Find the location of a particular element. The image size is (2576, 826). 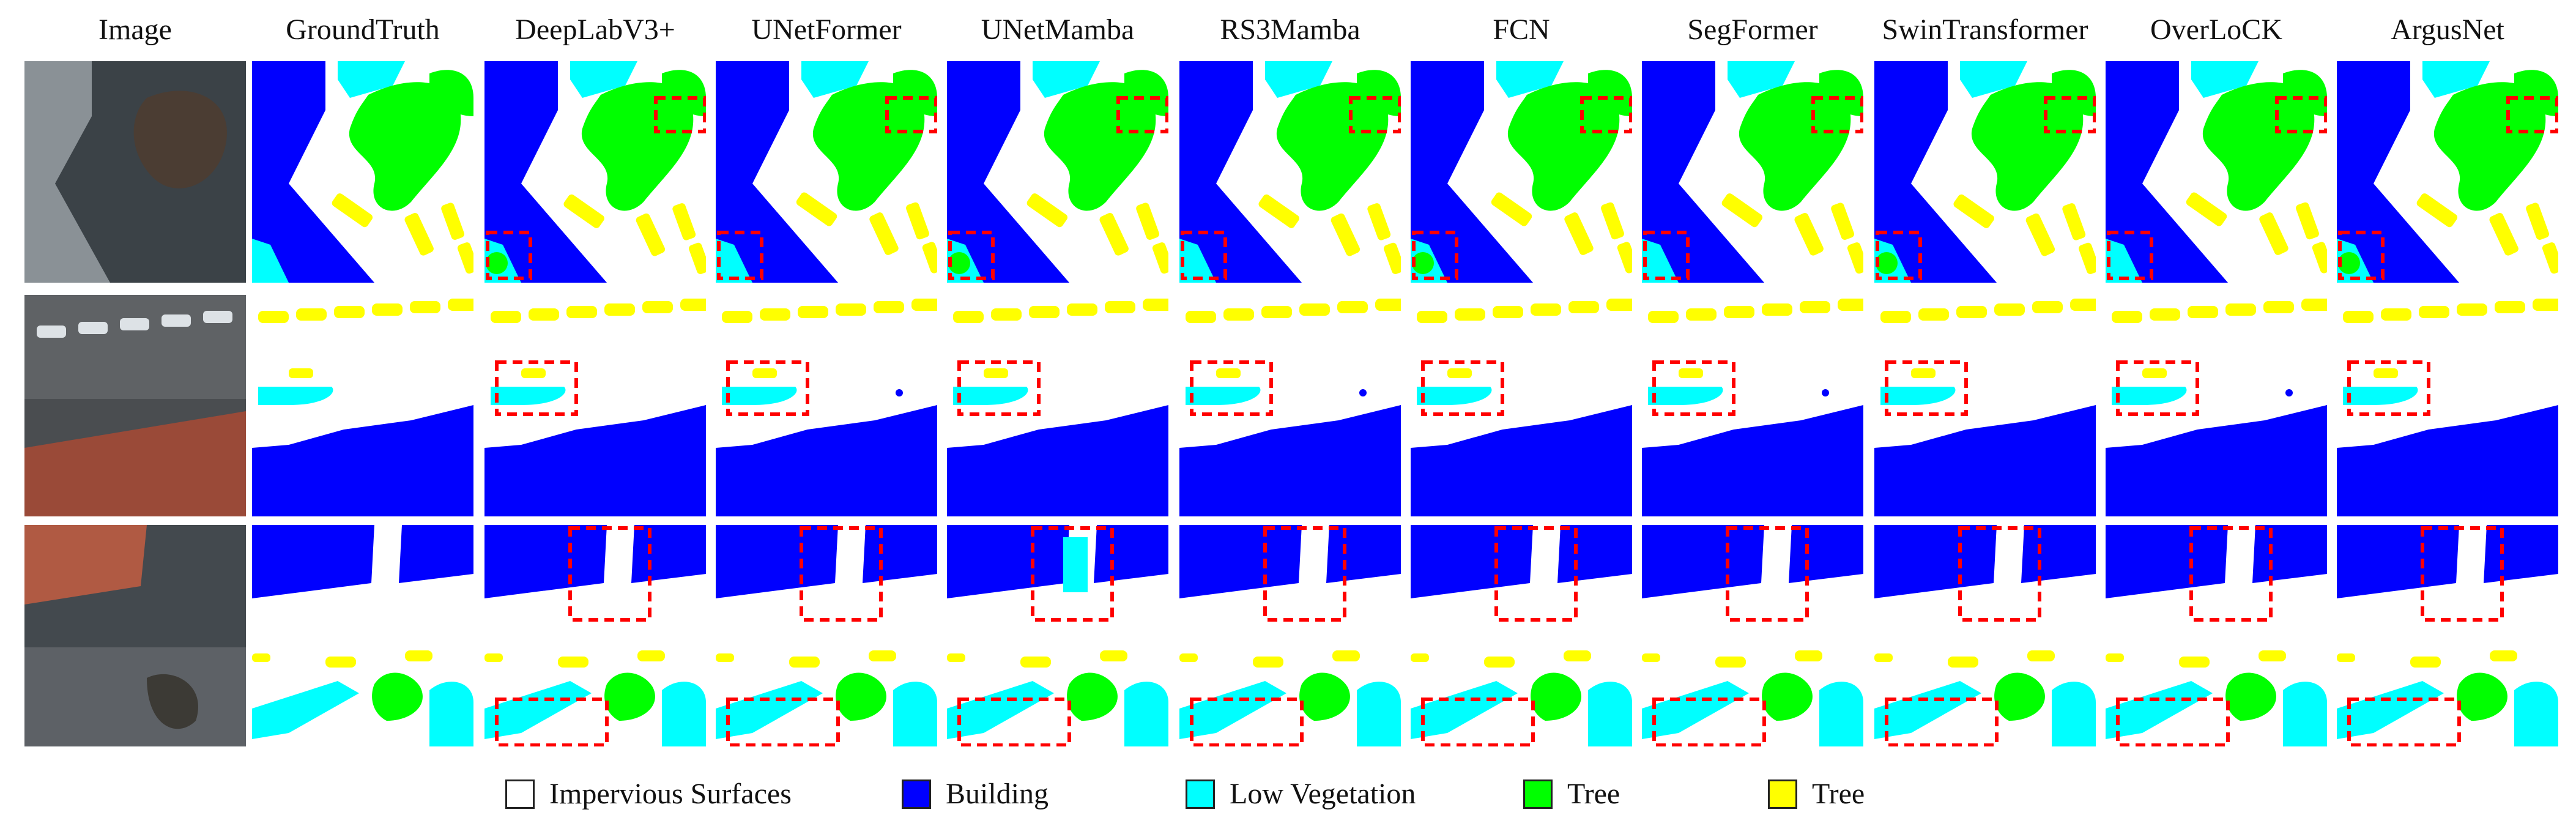

column-label-fcn: FCN is located at coordinates (1521, 29).